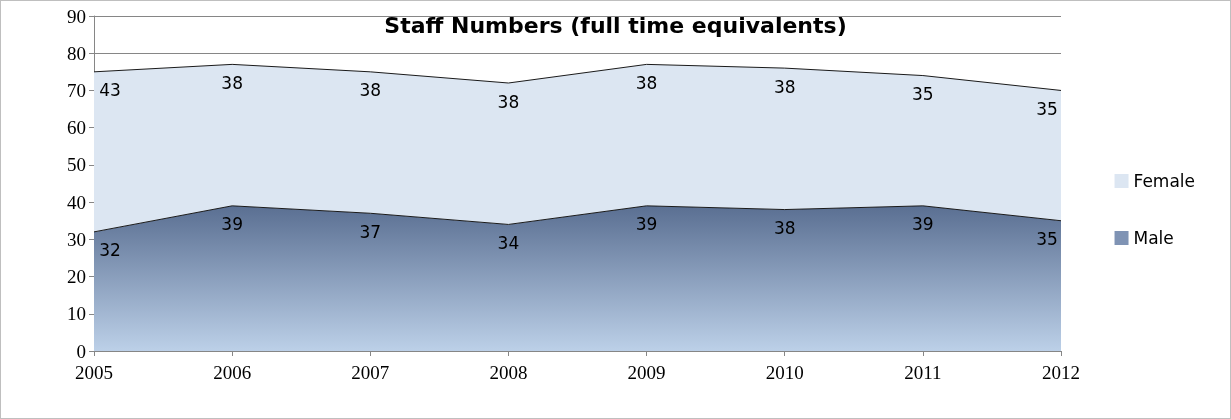 The width and height of the screenshot is (1231, 419). What do you see at coordinates (1061, 372) in the screenshot?
I see `x-tick-label: 2012` at bounding box center [1061, 372].